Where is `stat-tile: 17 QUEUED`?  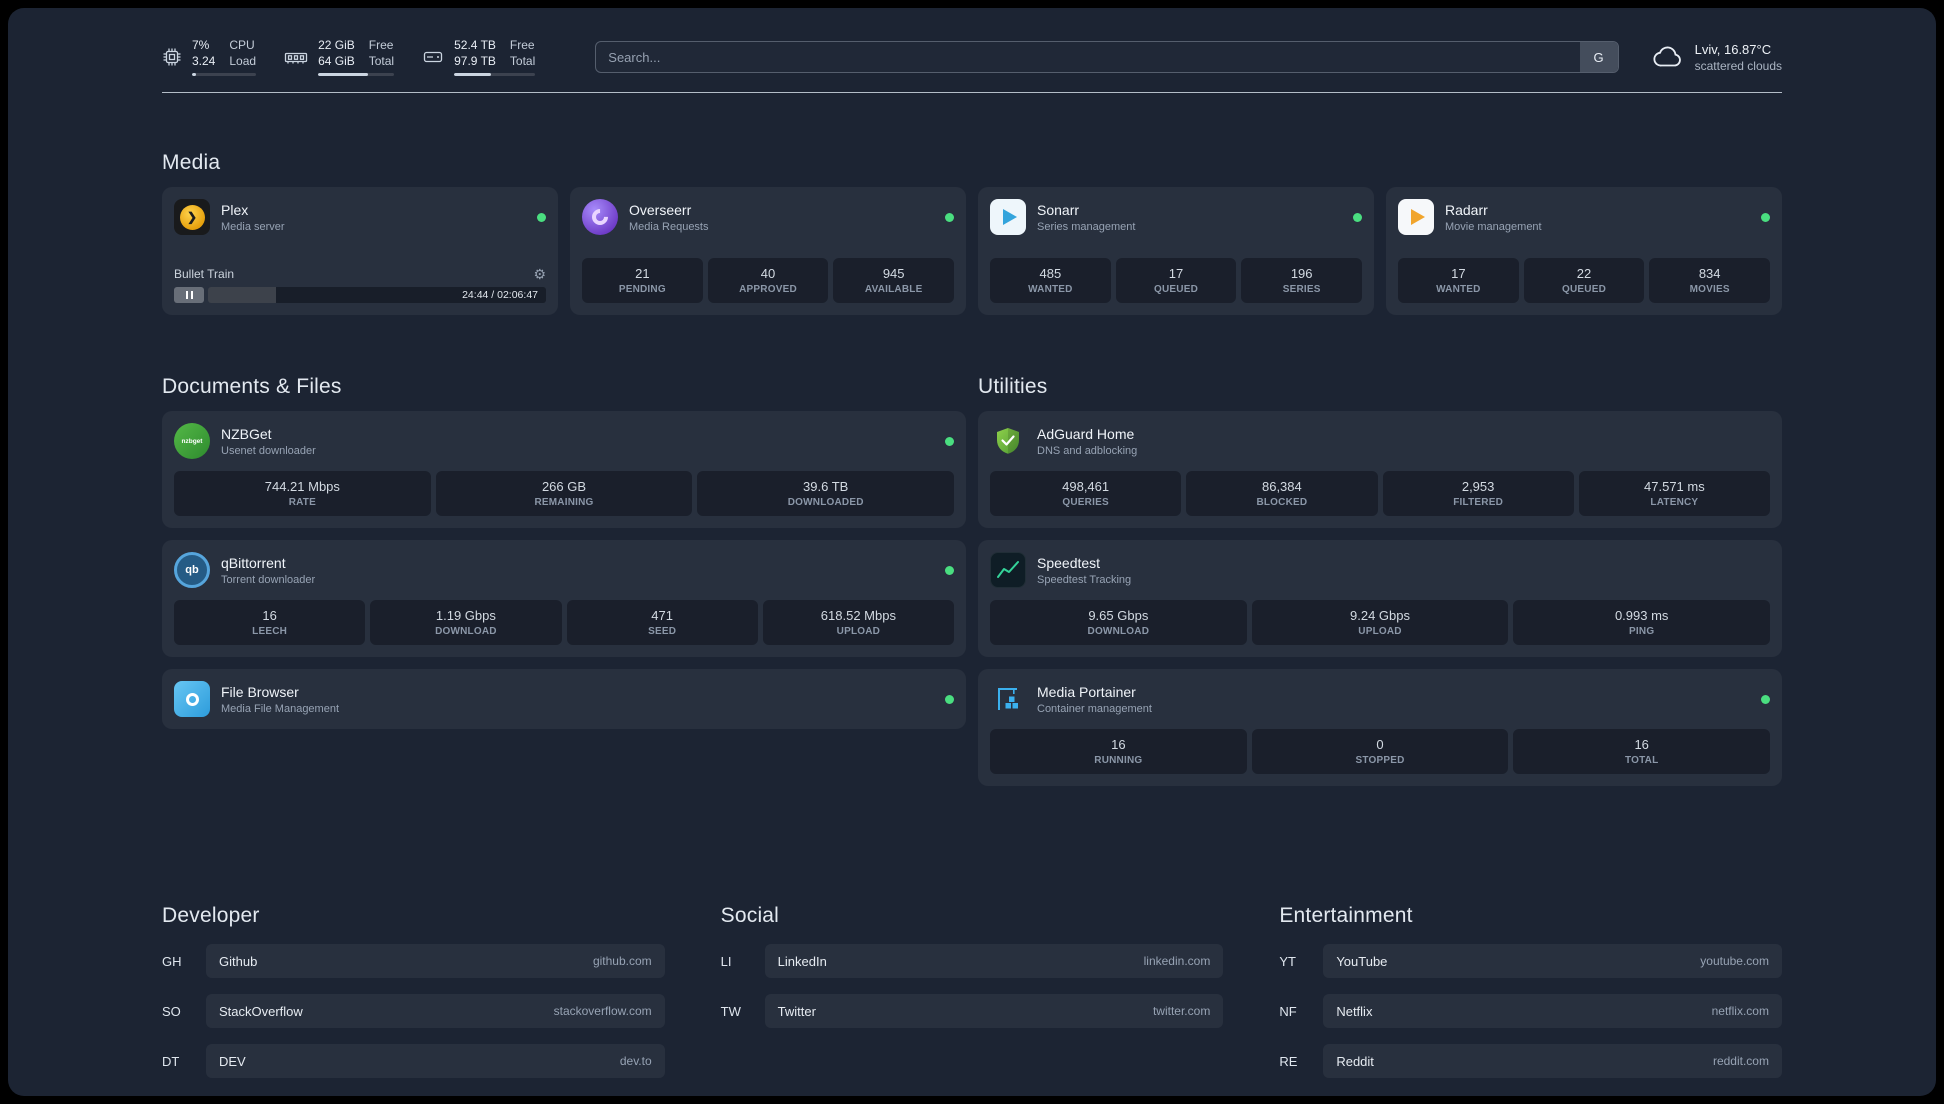
stat-tile: 17 QUEUED is located at coordinates (1176, 281).